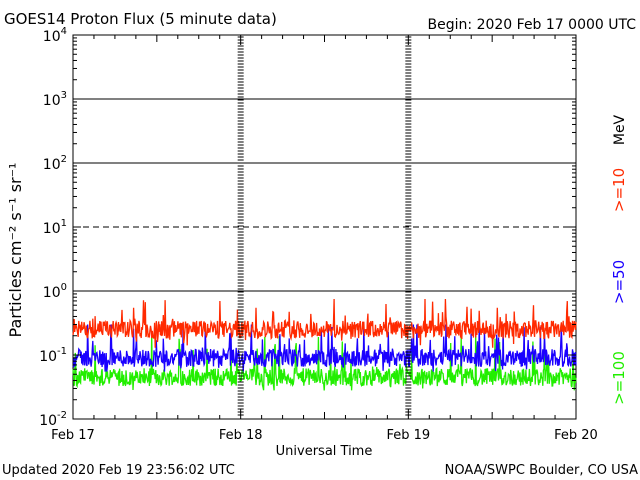 Image resolution: width=640 pixels, height=480 pixels. I want to click on x-tick-label: Feb 20, so click(576, 435).